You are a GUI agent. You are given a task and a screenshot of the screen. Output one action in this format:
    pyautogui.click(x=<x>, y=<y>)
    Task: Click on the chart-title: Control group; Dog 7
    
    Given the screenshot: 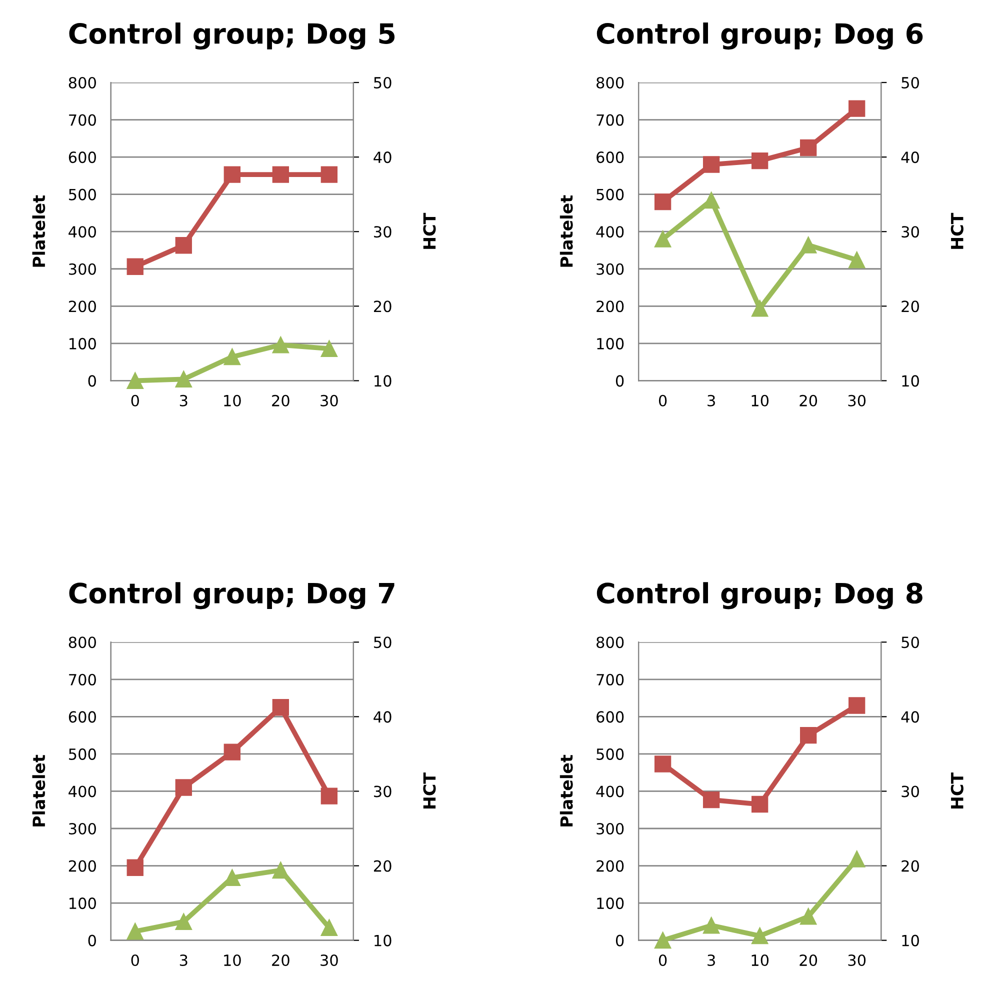 What is the action you would take?
    pyautogui.click(x=231, y=596)
    